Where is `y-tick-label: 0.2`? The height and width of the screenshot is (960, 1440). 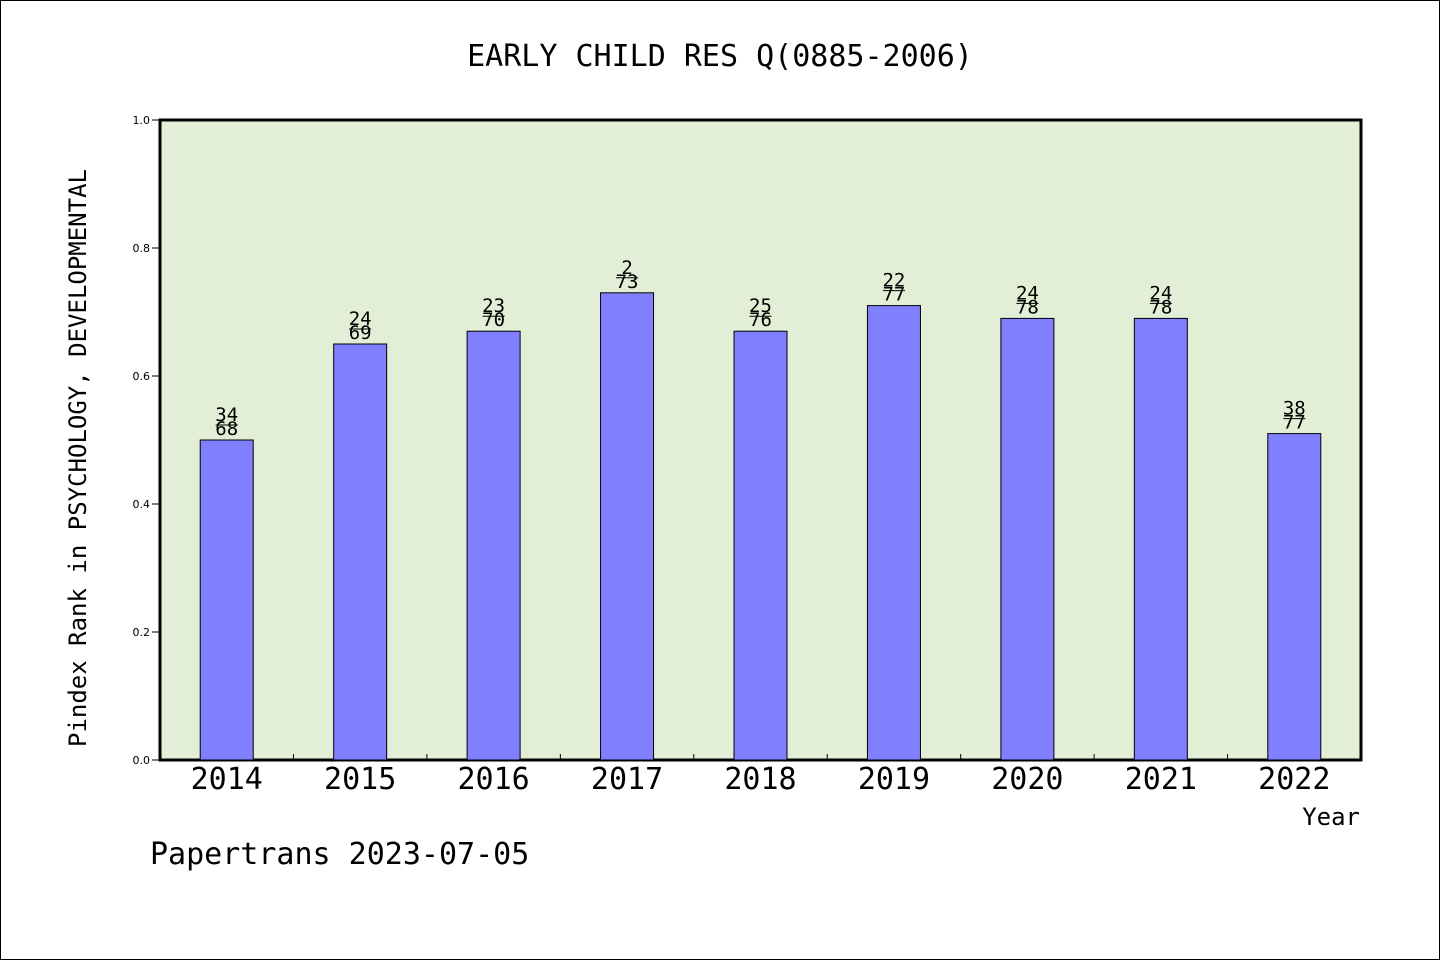 y-tick-label: 0.2 is located at coordinates (142, 632).